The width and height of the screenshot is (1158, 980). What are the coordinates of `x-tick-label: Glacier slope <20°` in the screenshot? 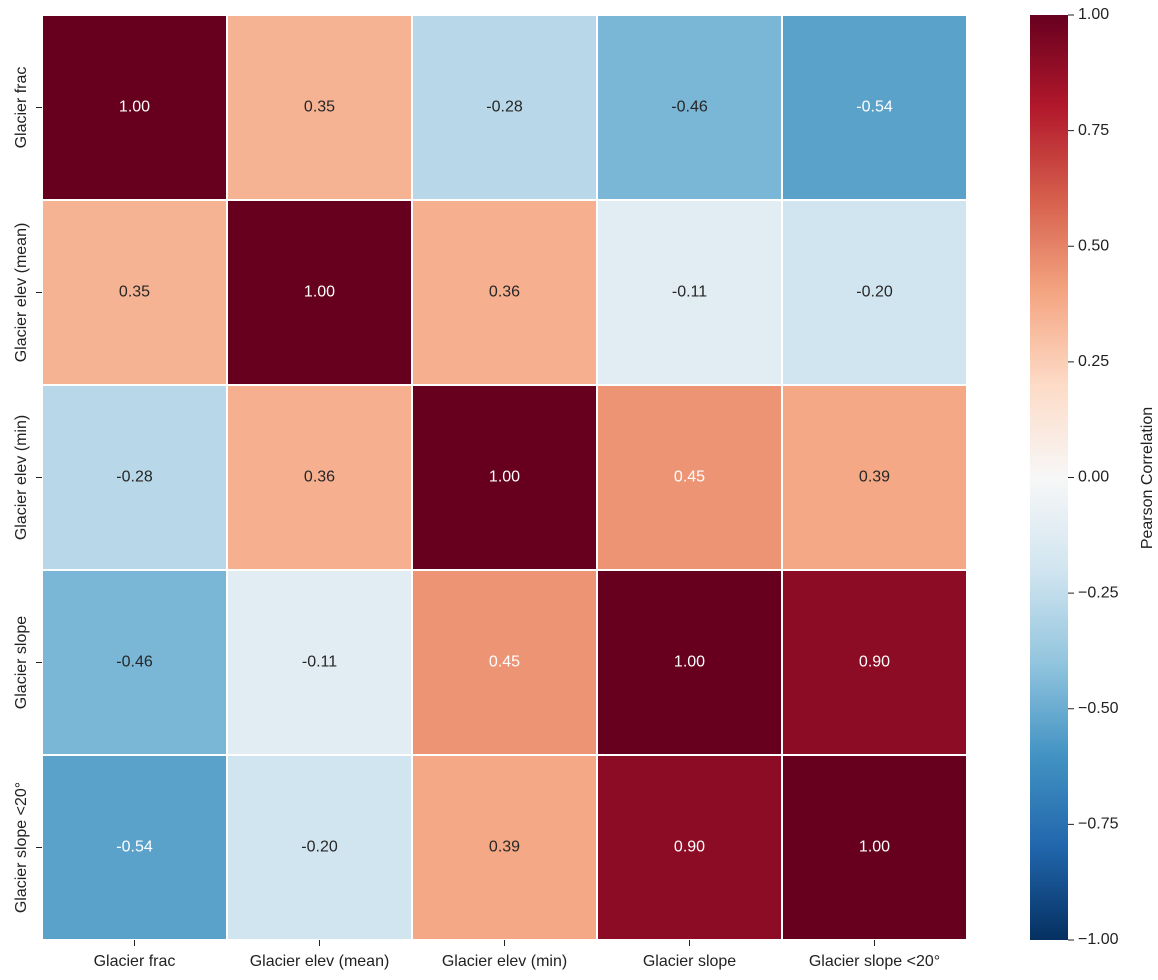 It's located at (874, 961).